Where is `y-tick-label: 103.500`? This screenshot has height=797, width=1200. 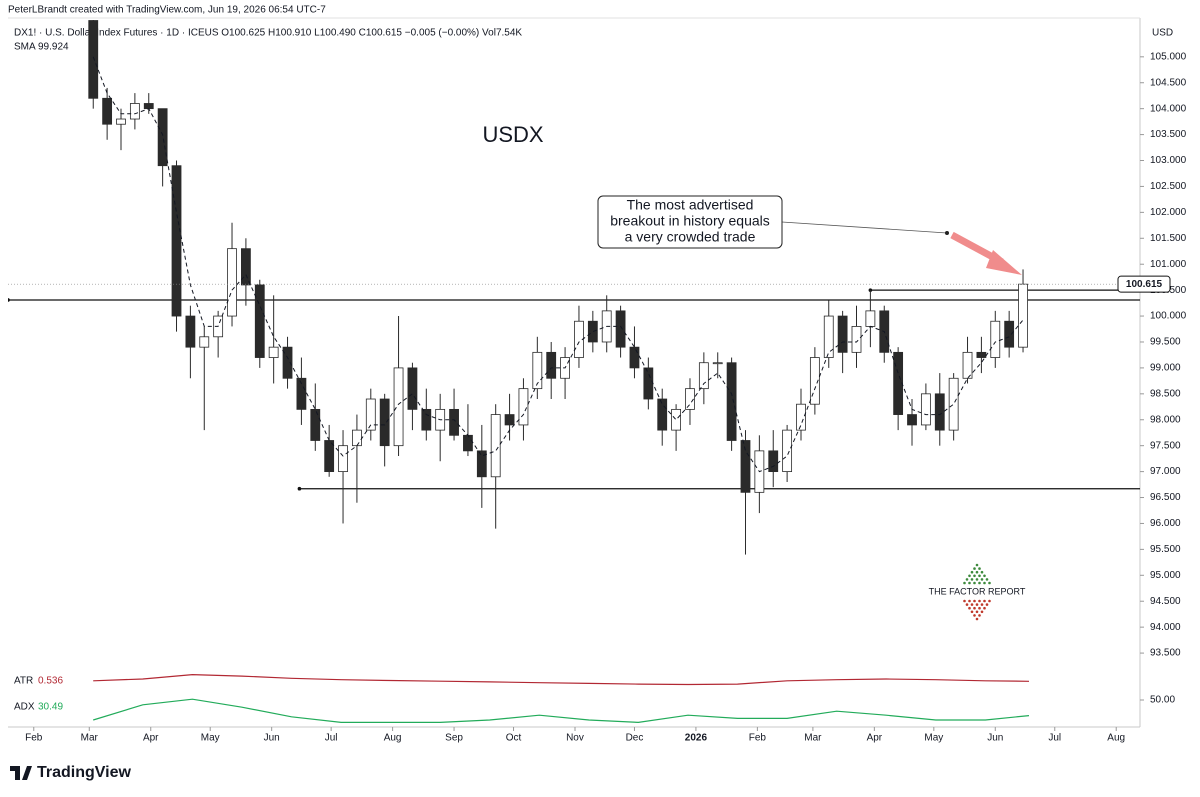
y-tick-label: 103.500 is located at coordinates (1168, 134).